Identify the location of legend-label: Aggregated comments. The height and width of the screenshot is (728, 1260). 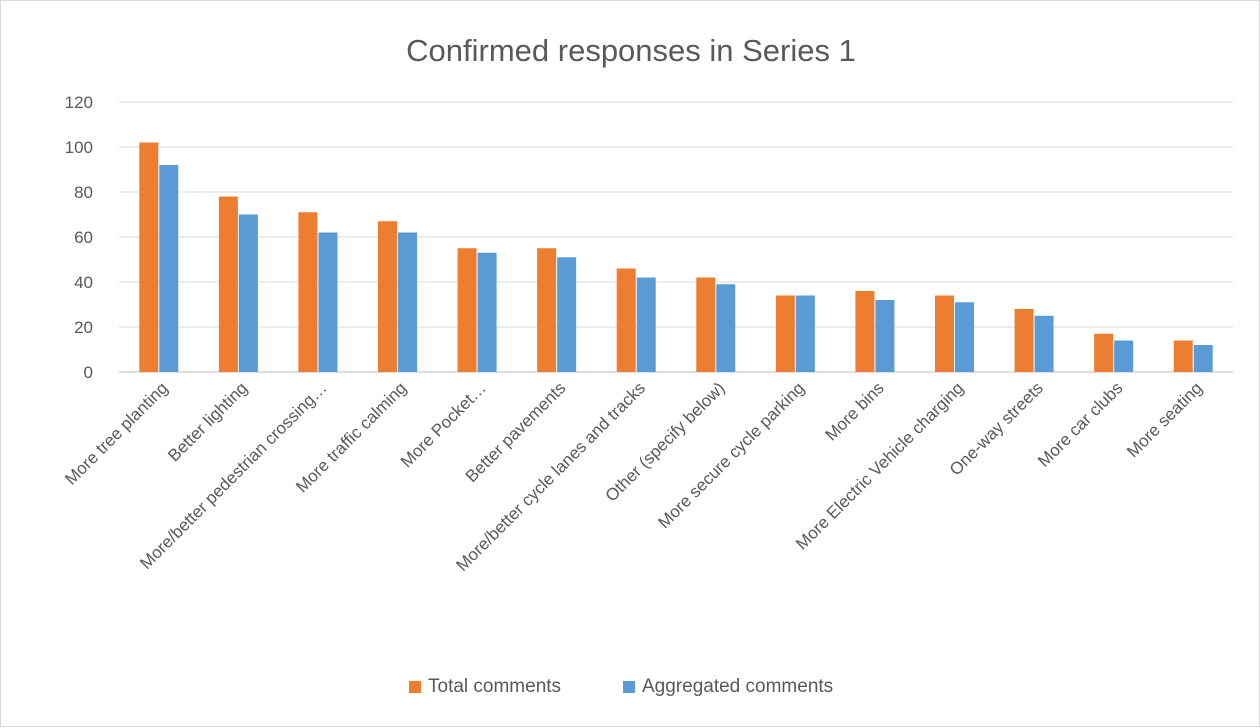
(737, 686).